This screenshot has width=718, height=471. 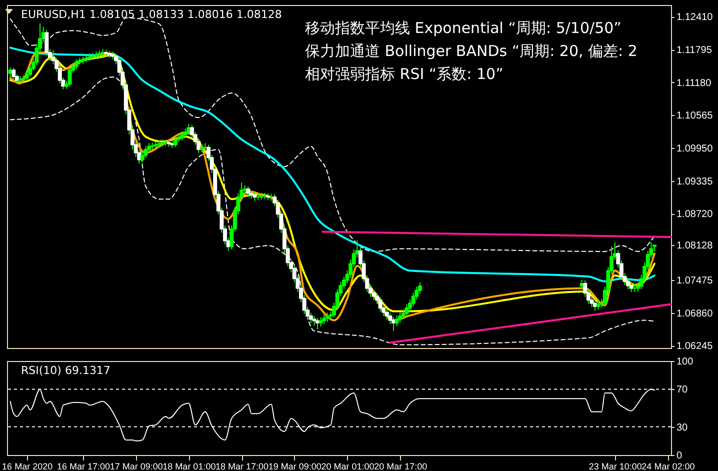 I want to click on y-tick-label: 30, so click(x=682, y=428).